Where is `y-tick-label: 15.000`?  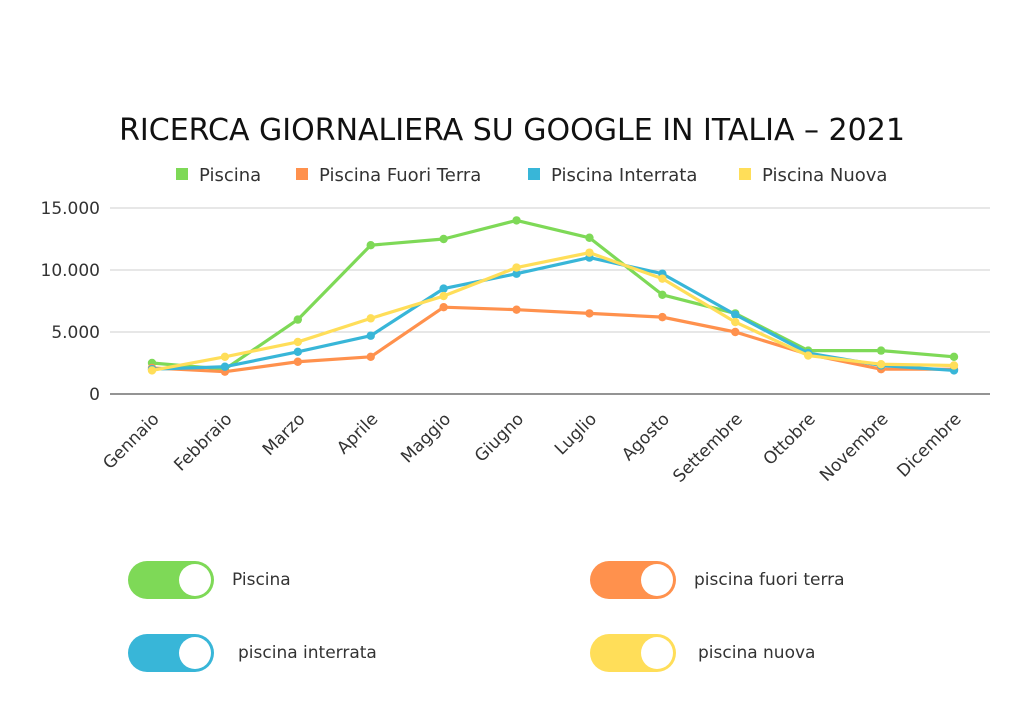
y-tick-label: 15.000 is located at coordinates (70, 209).